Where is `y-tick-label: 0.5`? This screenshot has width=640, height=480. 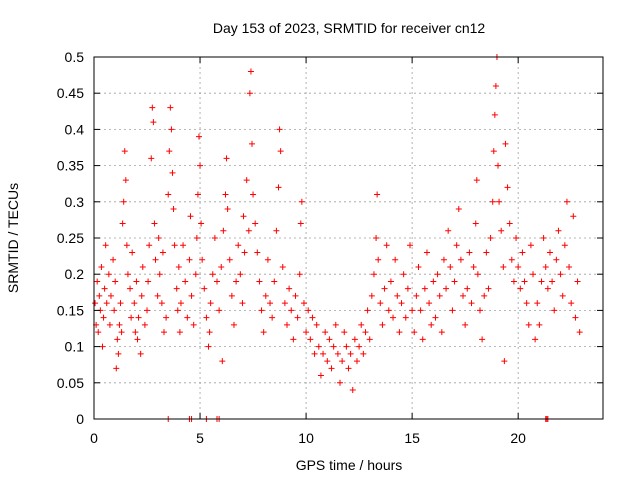
y-tick-label: 0.5 is located at coordinates (75, 57).